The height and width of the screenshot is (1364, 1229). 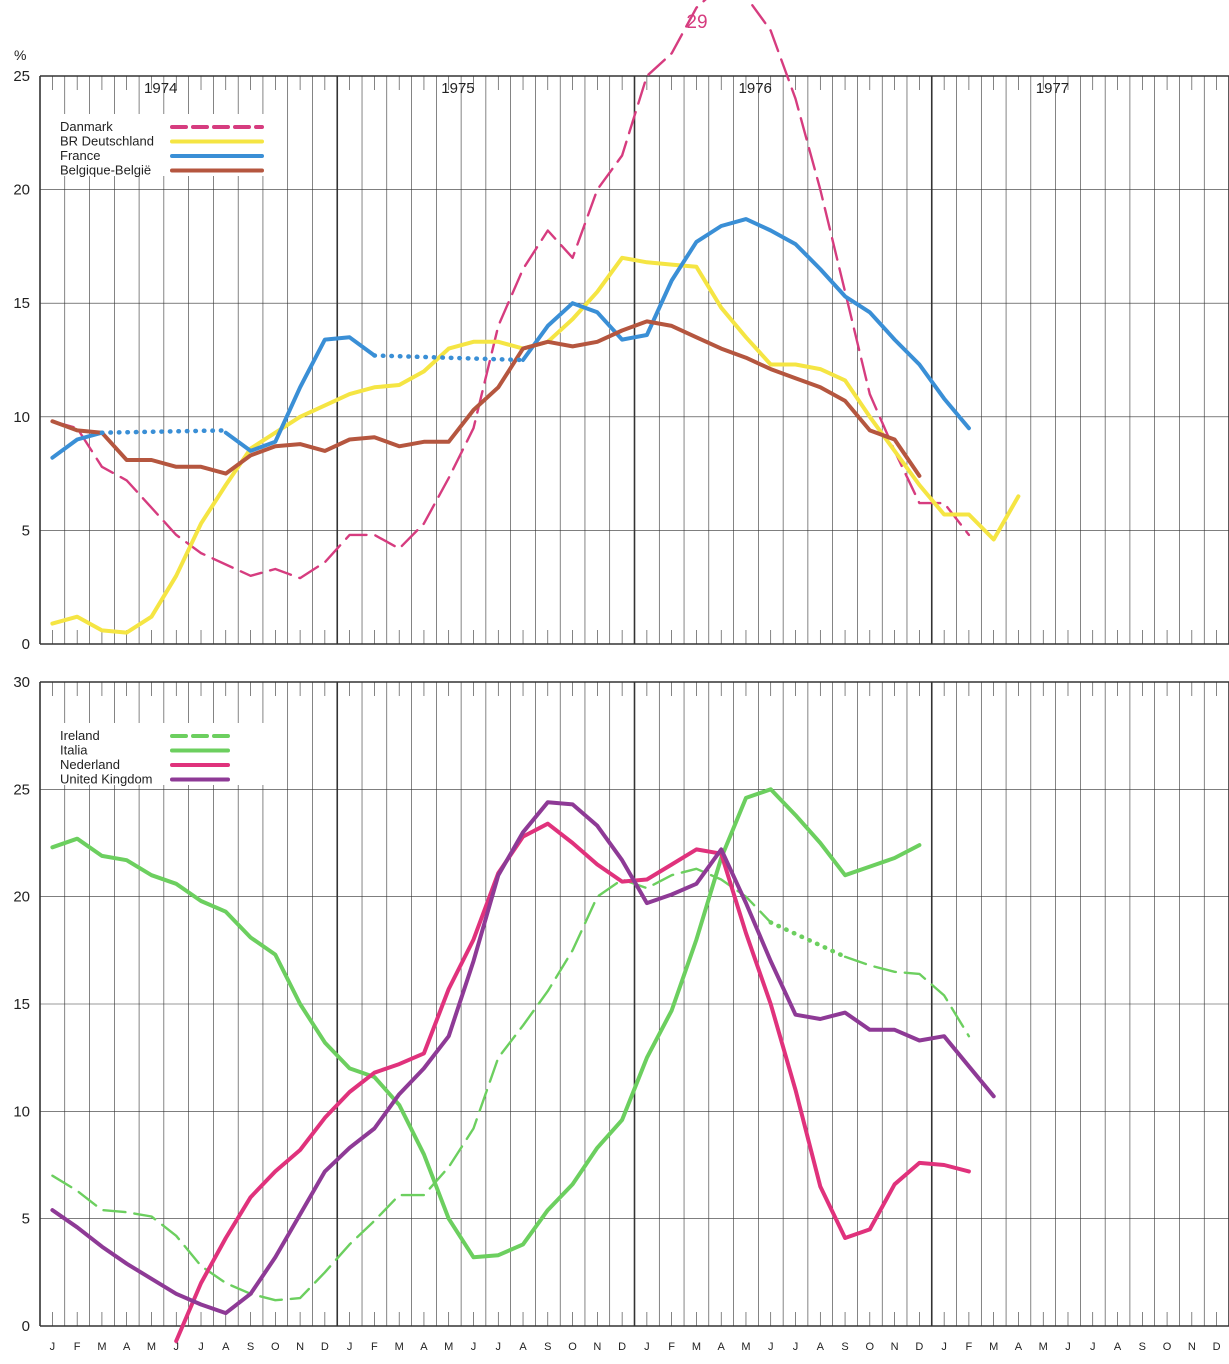 I want to click on peak-annotation: 29, so click(x=696, y=22).